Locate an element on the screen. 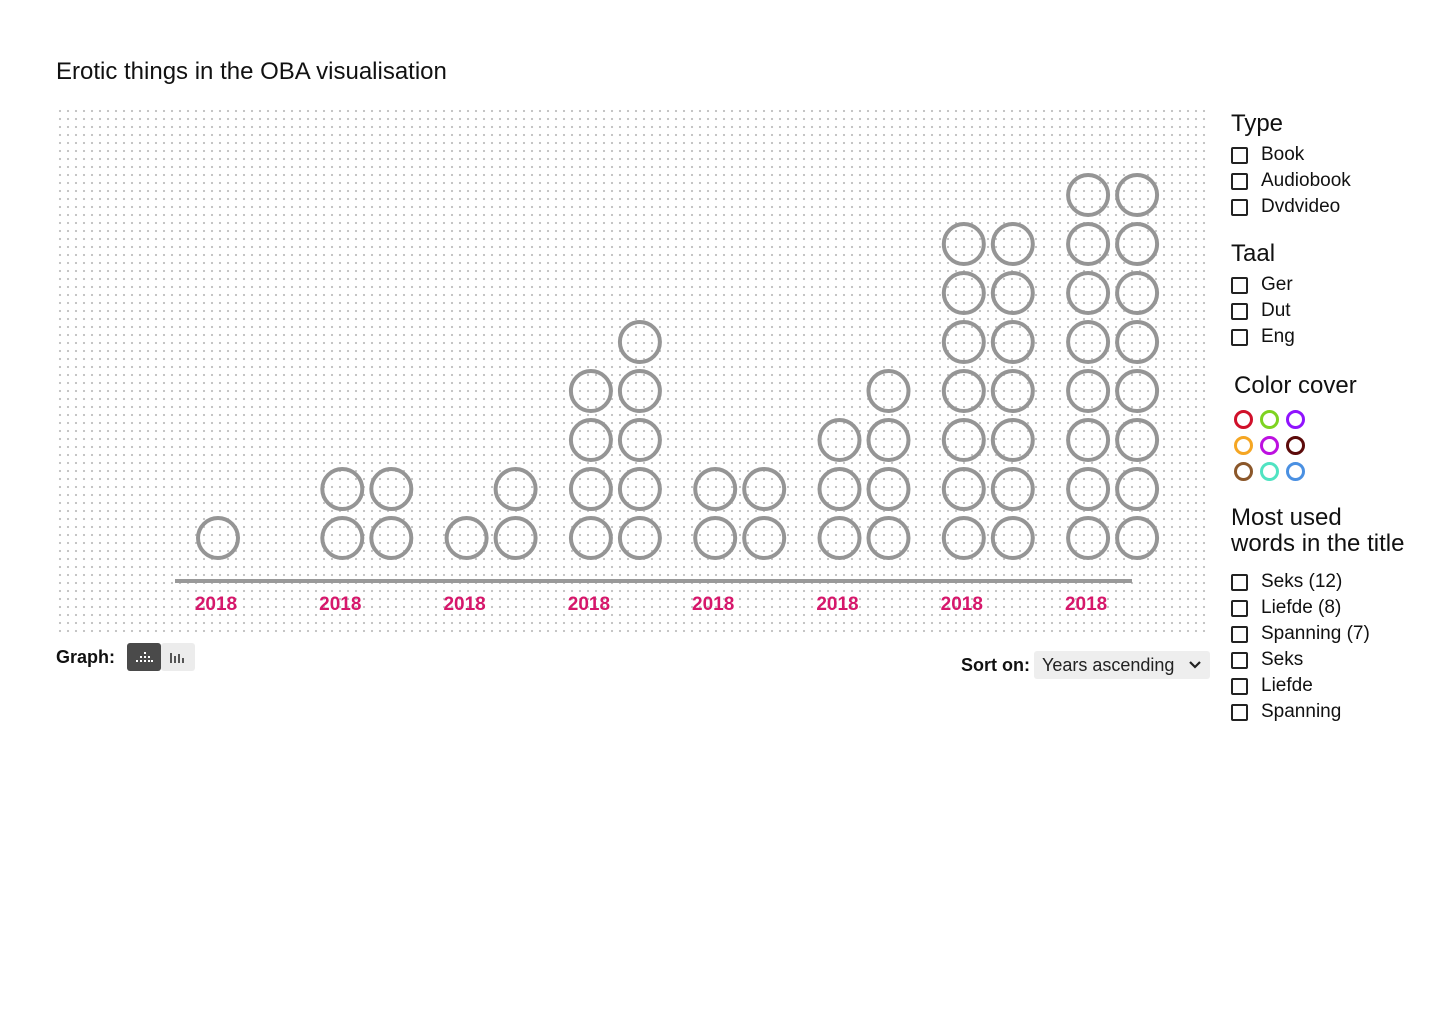  filter-option-eng: Eng is located at coordinates (1333, 337).